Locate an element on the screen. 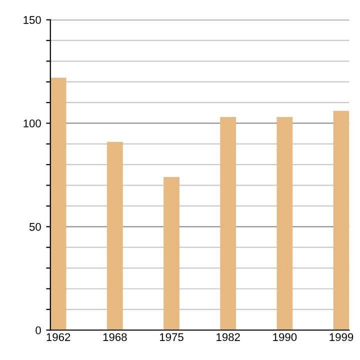 The height and width of the screenshot is (360, 360). x-tick-label: 1999 is located at coordinates (342, 337).